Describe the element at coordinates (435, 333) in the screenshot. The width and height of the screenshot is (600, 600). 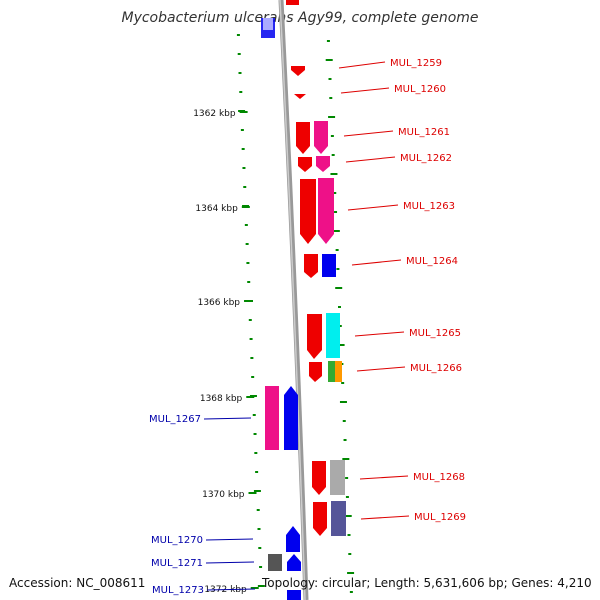
I see `gene-label: MUL_1265` at that location.